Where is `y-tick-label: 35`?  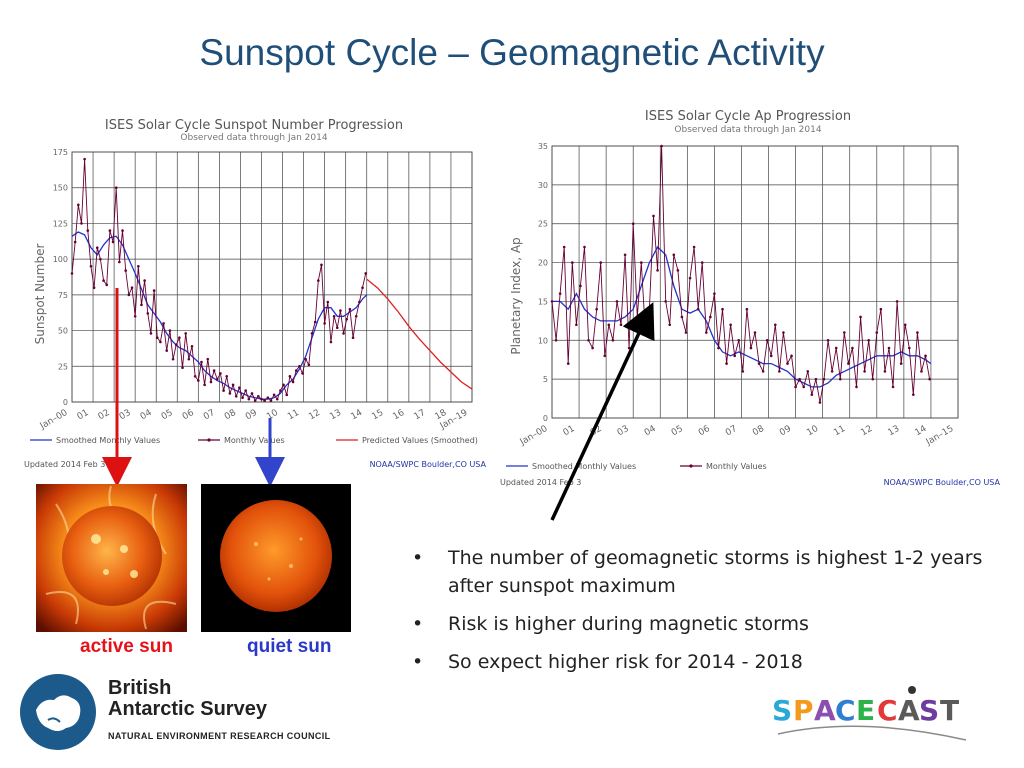 y-tick-label: 35 is located at coordinates (543, 146).